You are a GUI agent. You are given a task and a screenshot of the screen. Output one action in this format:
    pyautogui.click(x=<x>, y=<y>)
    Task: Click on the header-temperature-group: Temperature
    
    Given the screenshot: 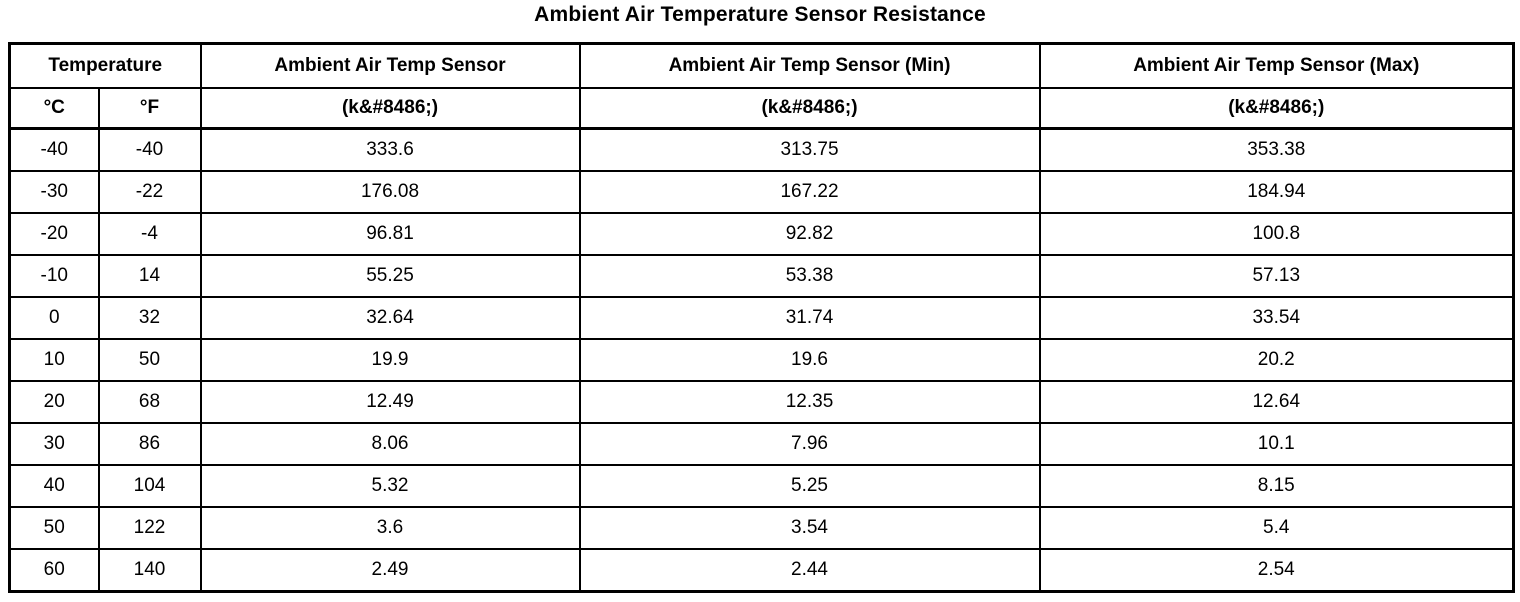 What is the action you would take?
    pyautogui.click(x=105, y=65)
    